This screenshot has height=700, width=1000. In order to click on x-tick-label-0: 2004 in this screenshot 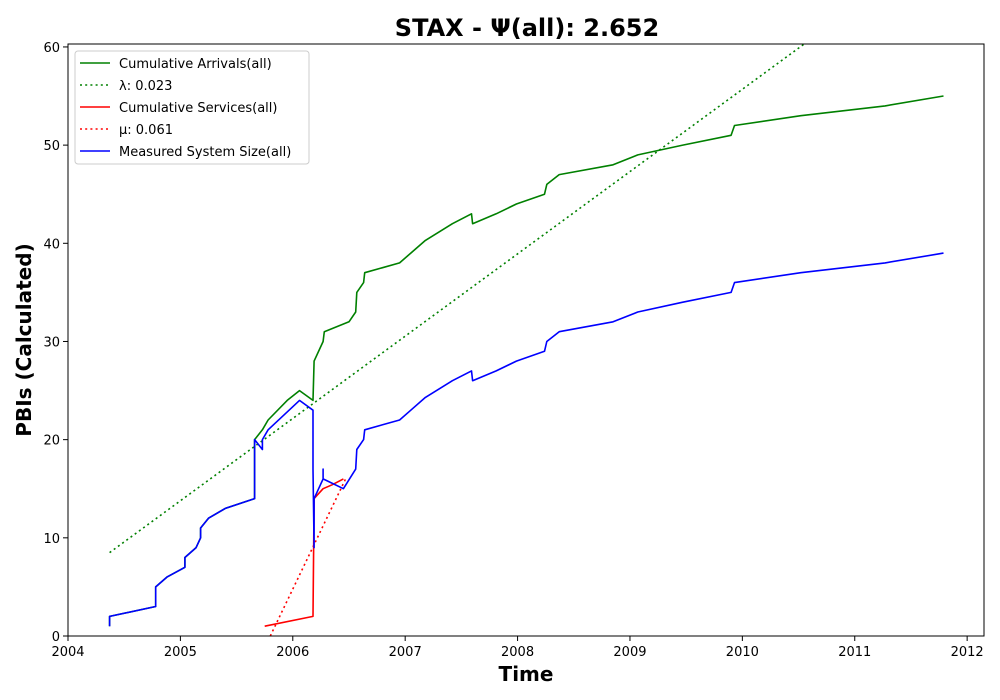, I will do `click(67, 652)`.